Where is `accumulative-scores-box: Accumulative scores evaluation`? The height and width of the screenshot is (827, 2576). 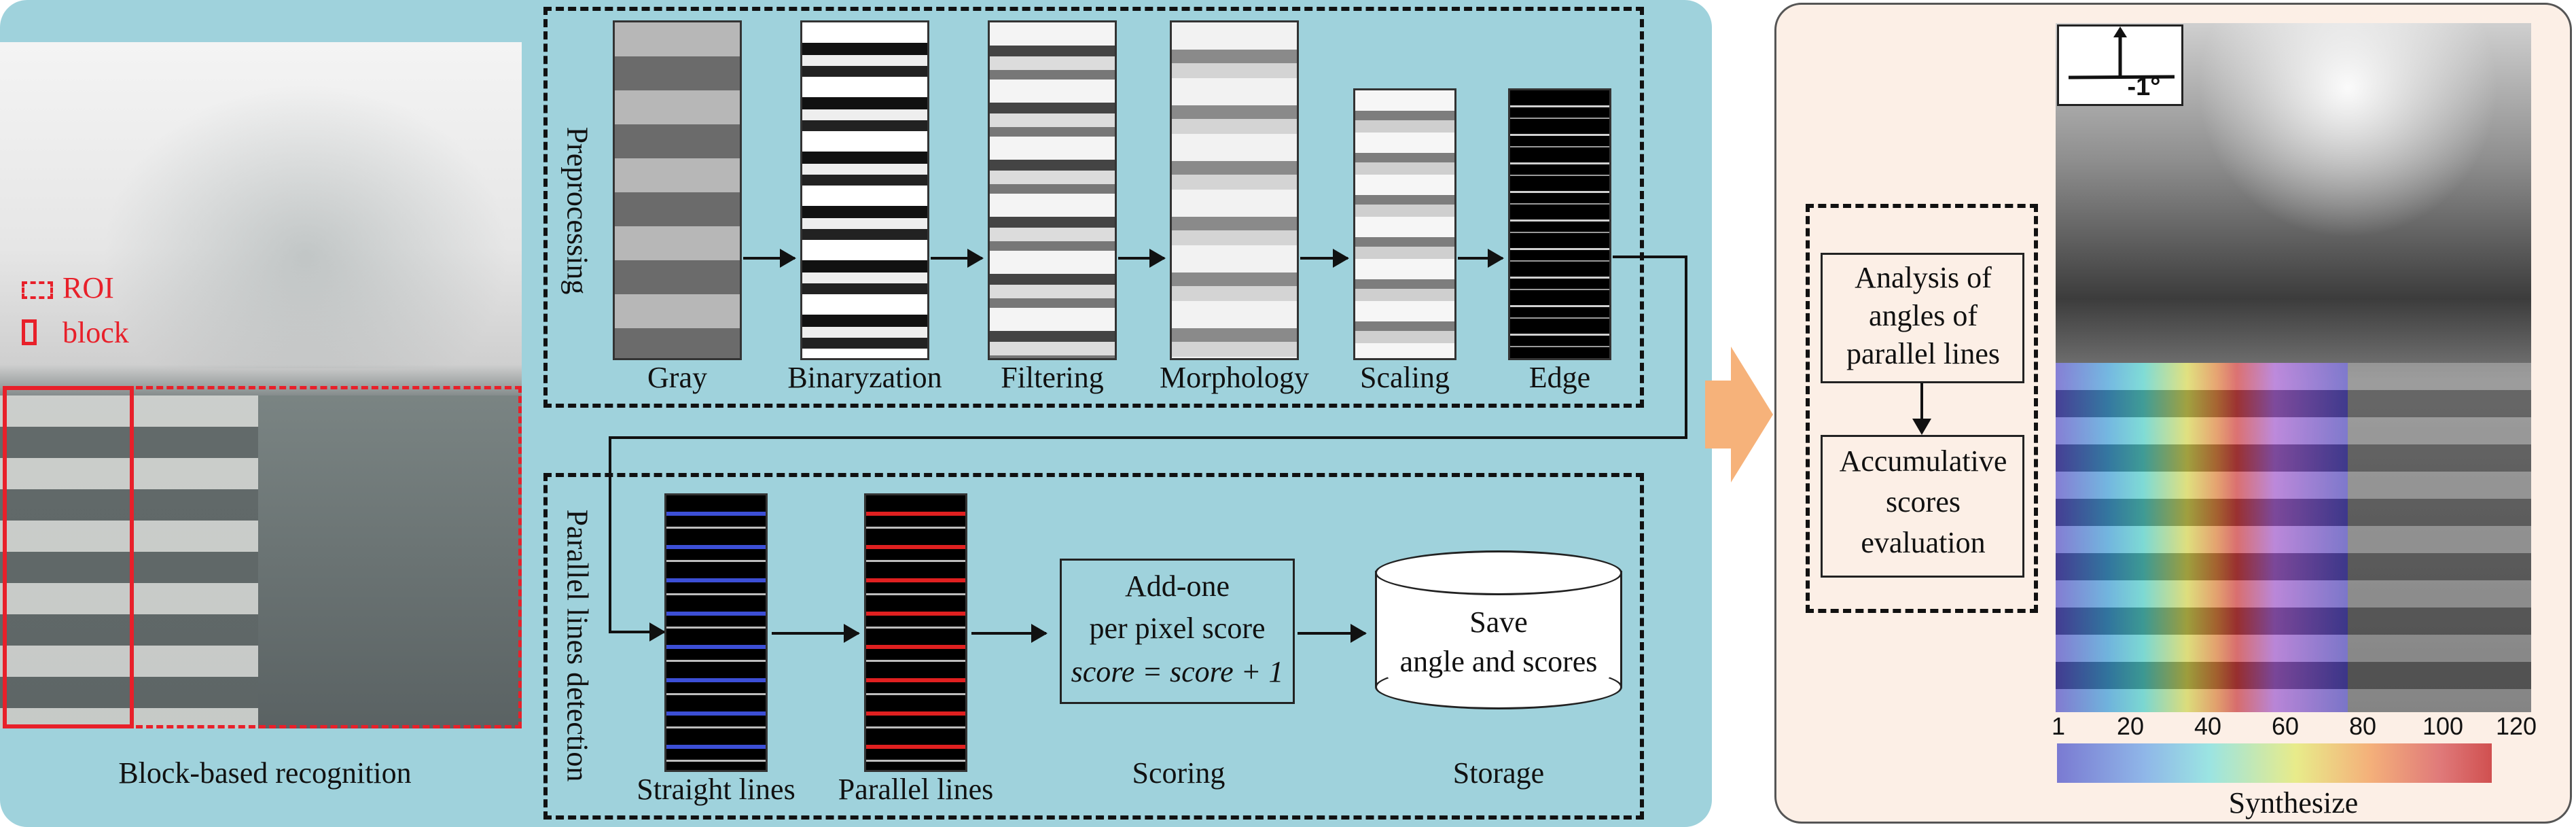 accumulative-scores-box: Accumulative scores evaluation is located at coordinates (1922, 506).